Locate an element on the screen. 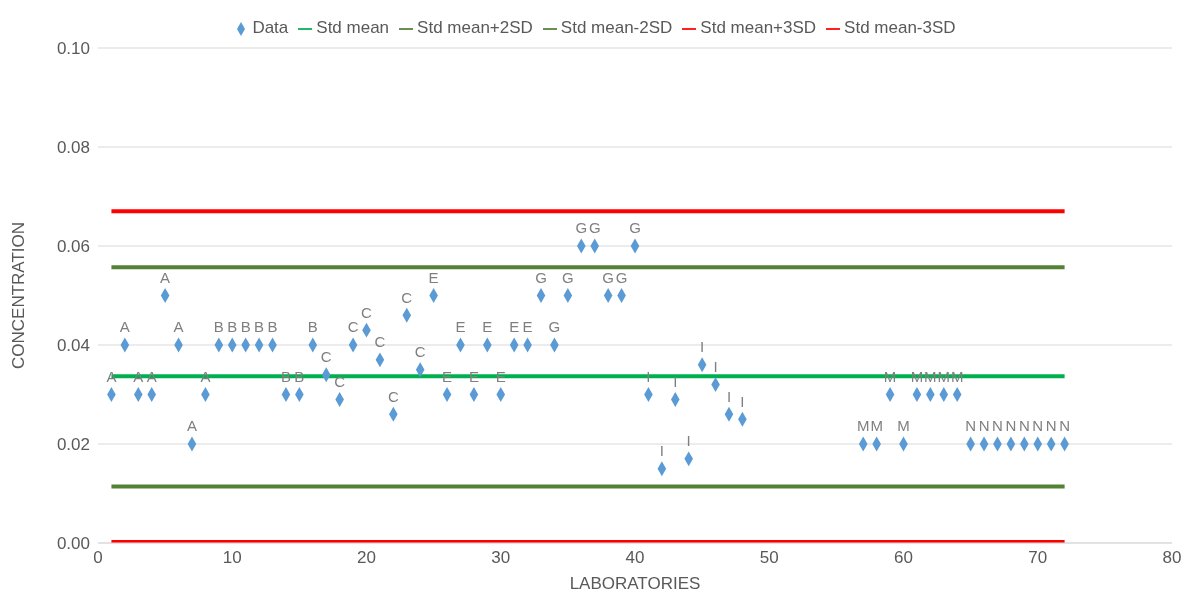 Image resolution: width=1200 pixels, height=601 pixels. y-tick-label: 0.04 is located at coordinates (73, 346).